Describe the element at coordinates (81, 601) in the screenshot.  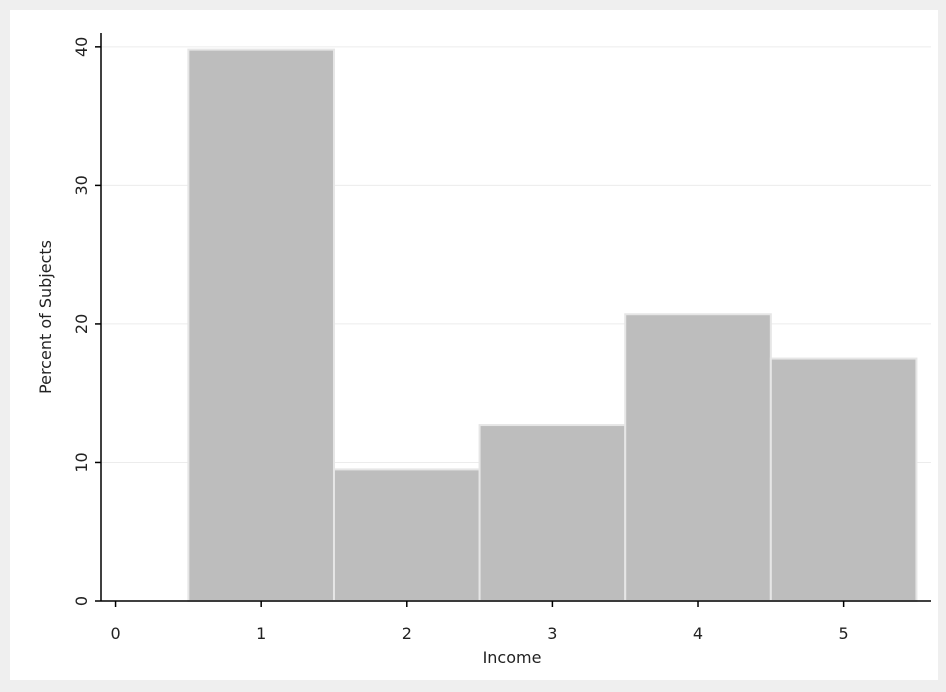
I see `y-tick-label-0: 0` at that location.